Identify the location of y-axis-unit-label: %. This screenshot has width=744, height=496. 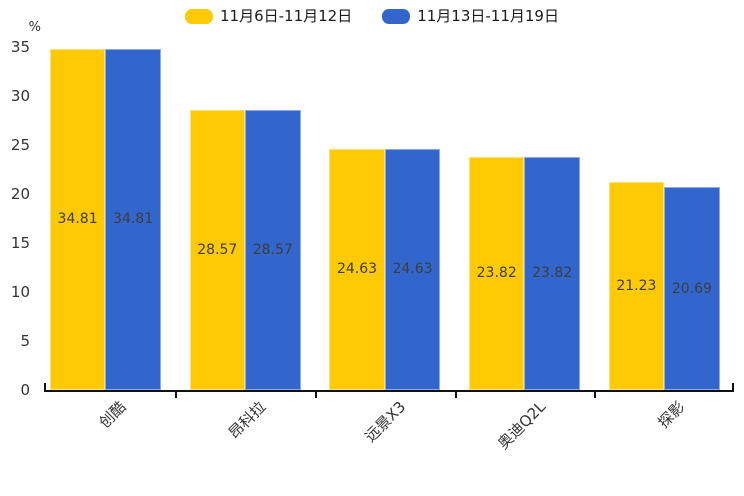
(34, 27).